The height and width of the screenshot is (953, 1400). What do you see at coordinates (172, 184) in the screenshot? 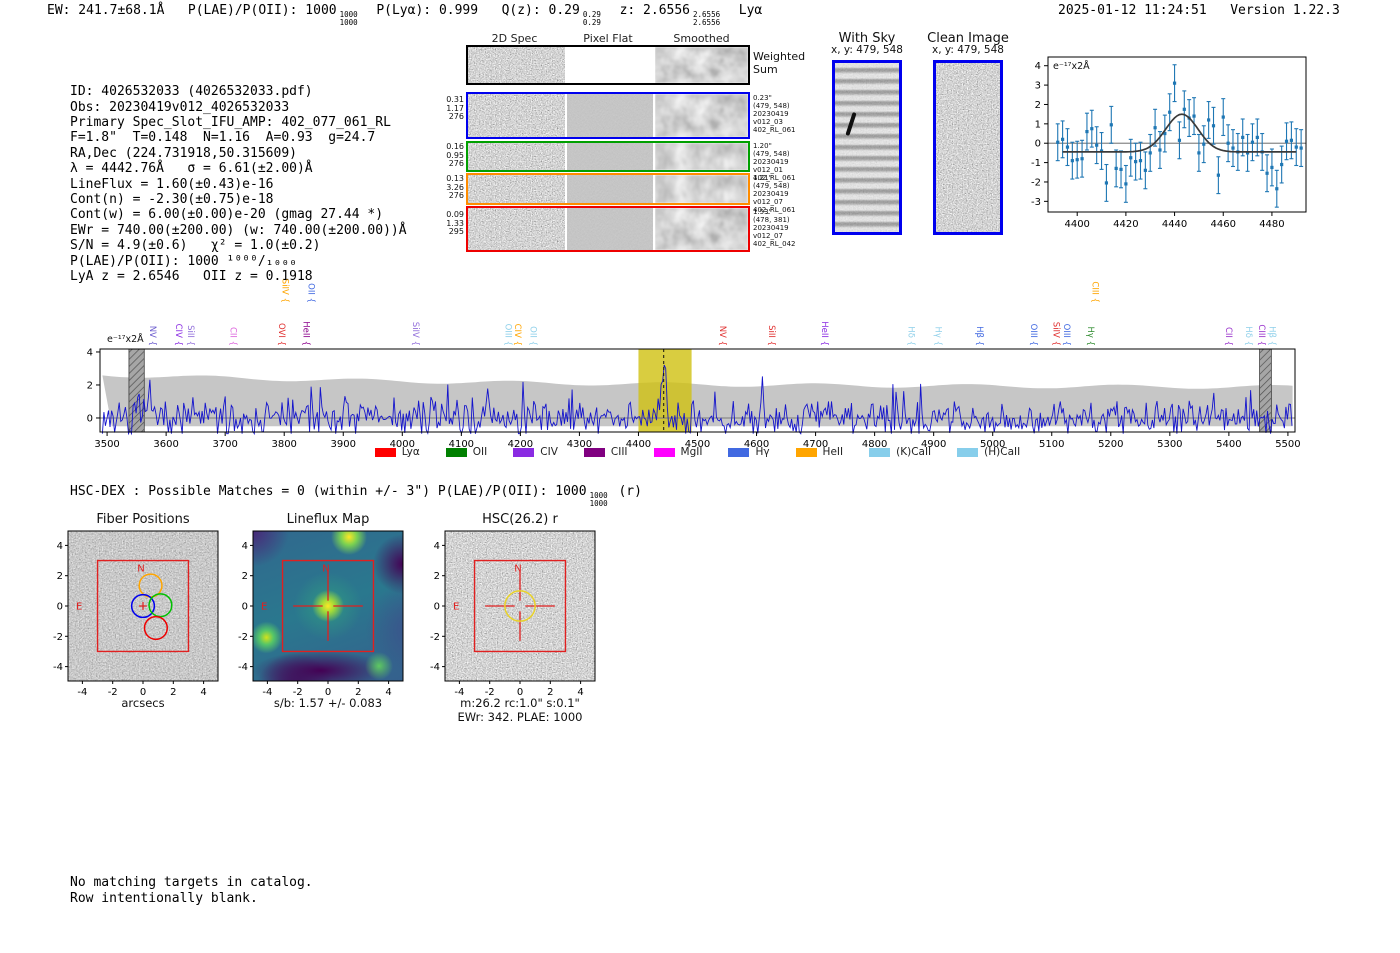
I see `info-line: LineFlux = 1.60(±0.43)e-16` at bounding box center [172, 184].